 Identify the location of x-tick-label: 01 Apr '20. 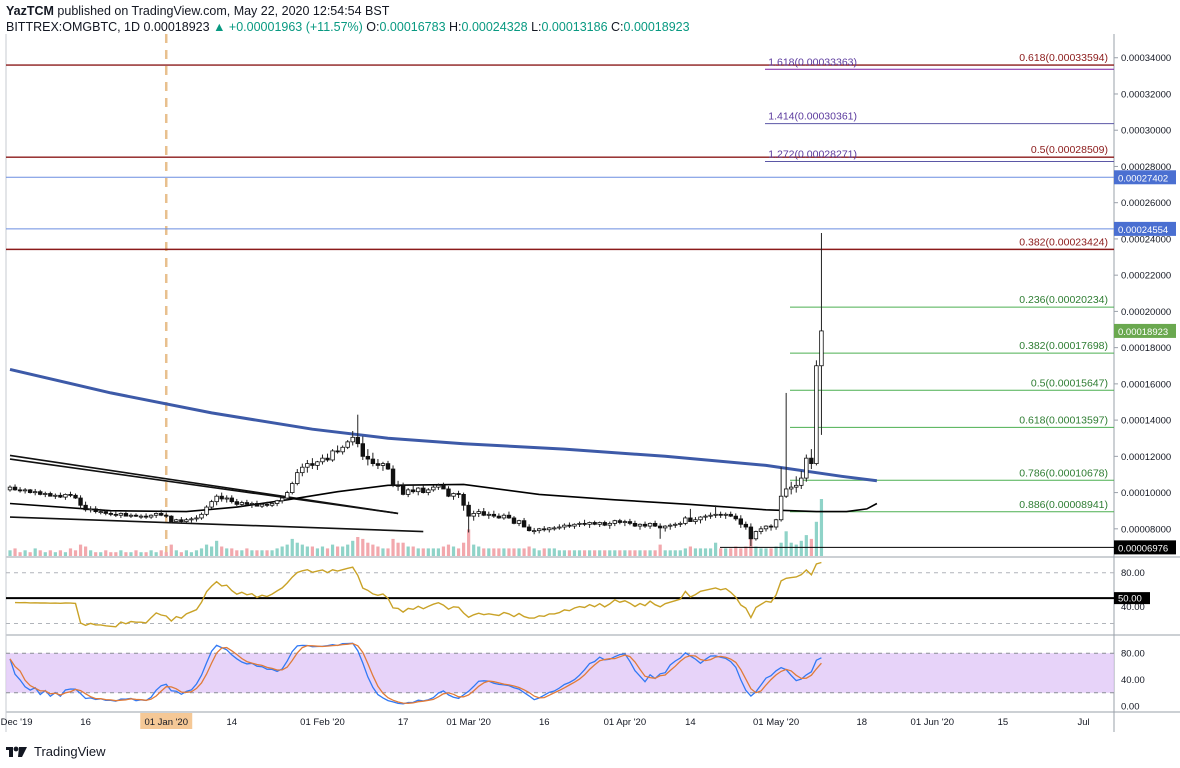
(625, 722).